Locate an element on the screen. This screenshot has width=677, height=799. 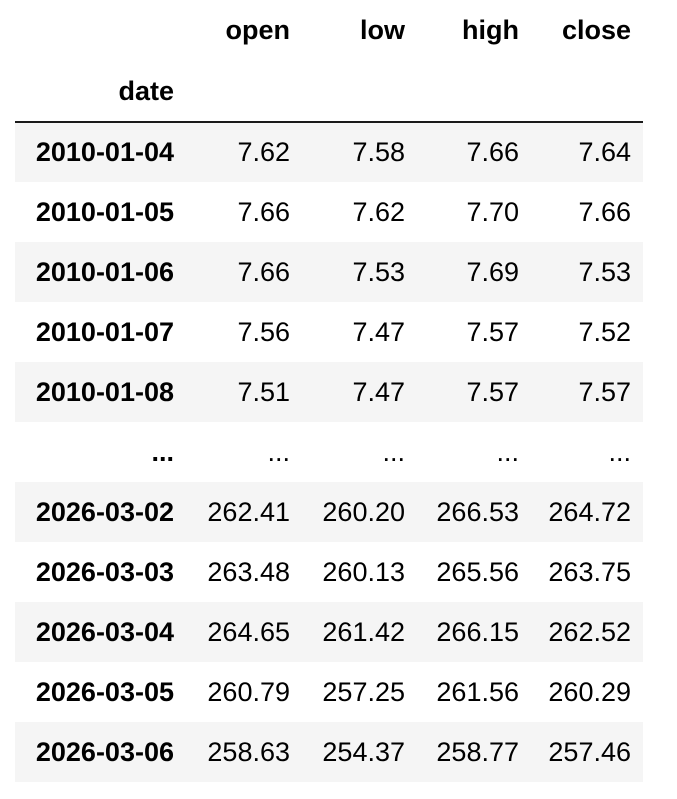
col-header-open: open is located at coordinates (258, 30).